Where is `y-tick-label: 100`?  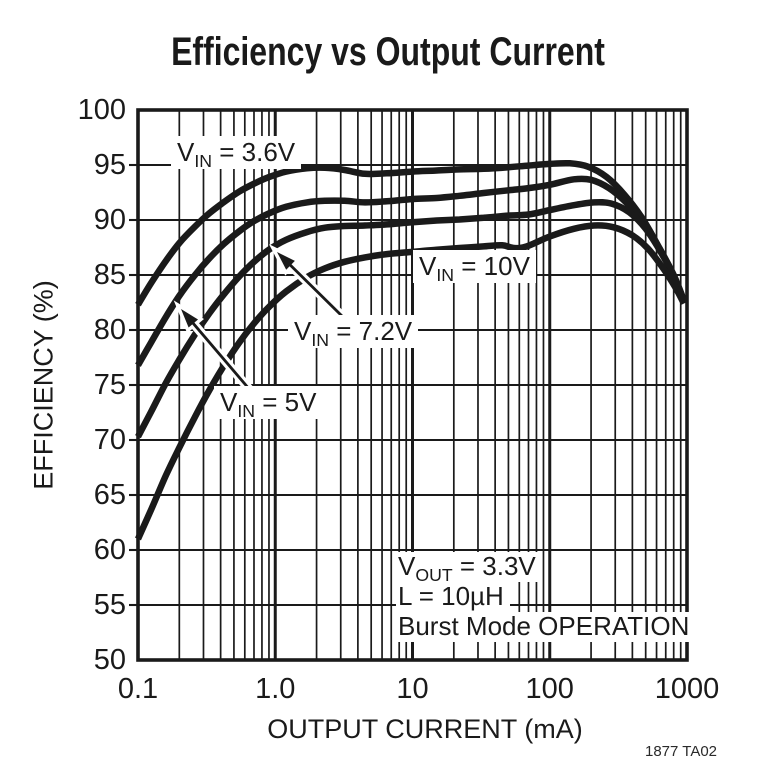
y-tick-label: 100 is located at coordinates (101, 110).